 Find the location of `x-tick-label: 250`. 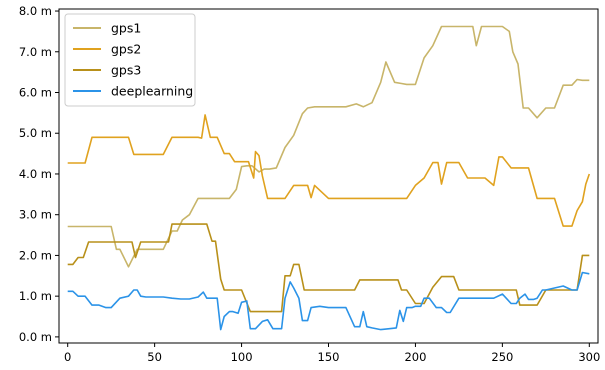

x-tick-label: 250 is located at coordinates (502, 357).